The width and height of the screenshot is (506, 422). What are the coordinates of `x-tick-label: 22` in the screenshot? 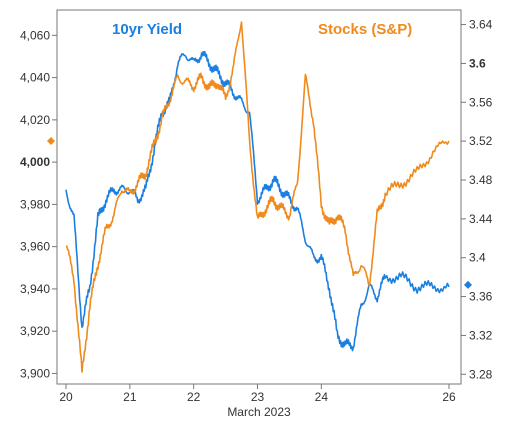 It's located at (194, 397).